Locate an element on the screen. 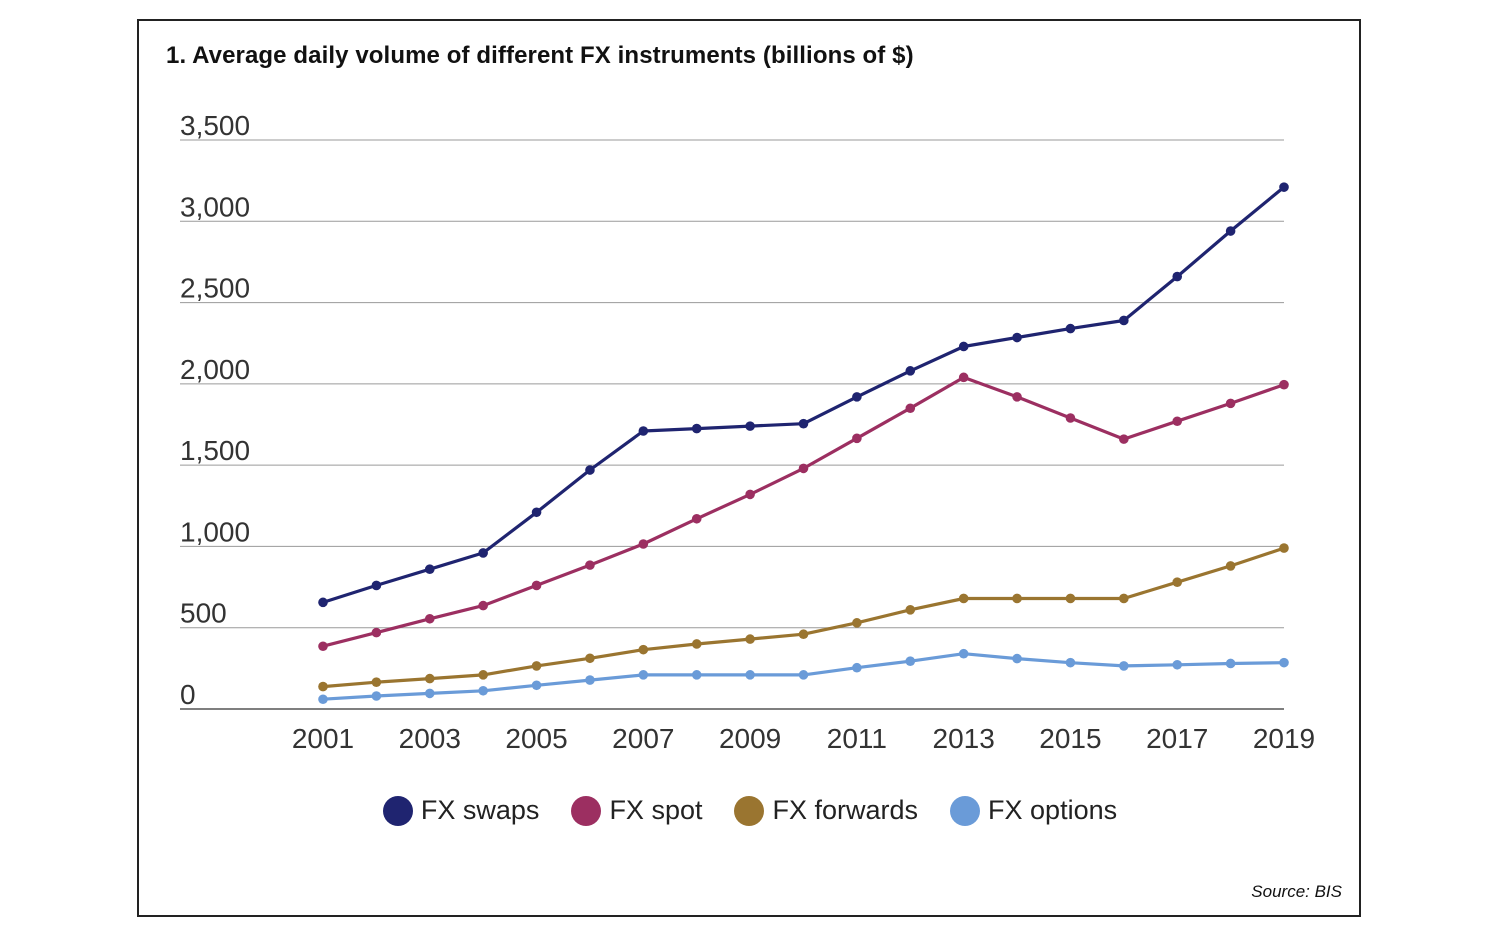 Image resolution: width=1500 pixels, height=939 pixels. legend-label: FX swaps is located at coordinates (480, 810).